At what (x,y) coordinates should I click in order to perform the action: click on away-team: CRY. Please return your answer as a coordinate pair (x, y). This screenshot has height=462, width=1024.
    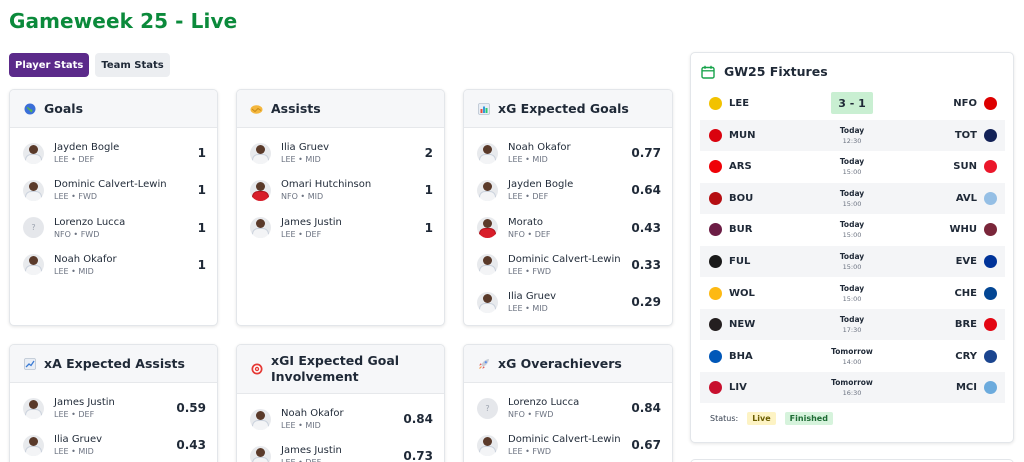
    Looking at the image, I should click on (976, 356).